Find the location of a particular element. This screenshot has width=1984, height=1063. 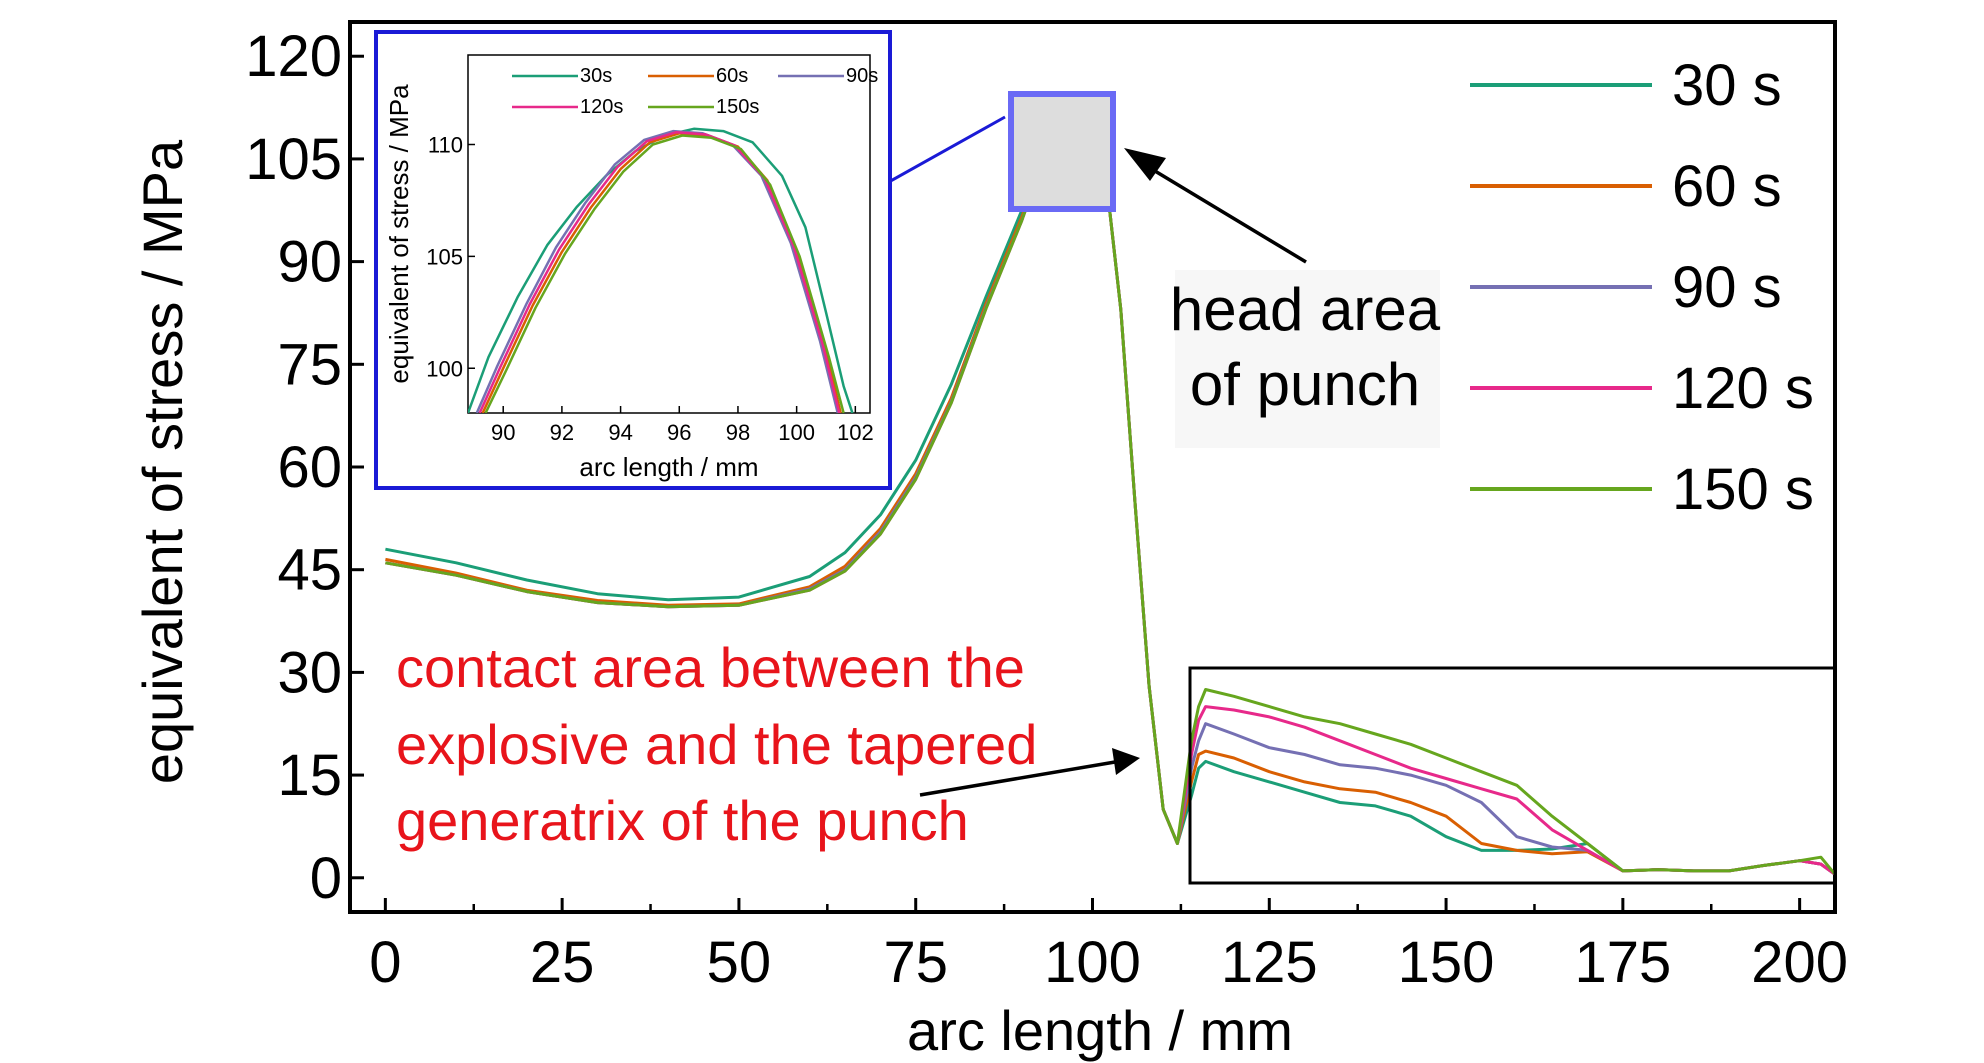

inset-x-tick-label: 90 is located at coordinates (503, 432).